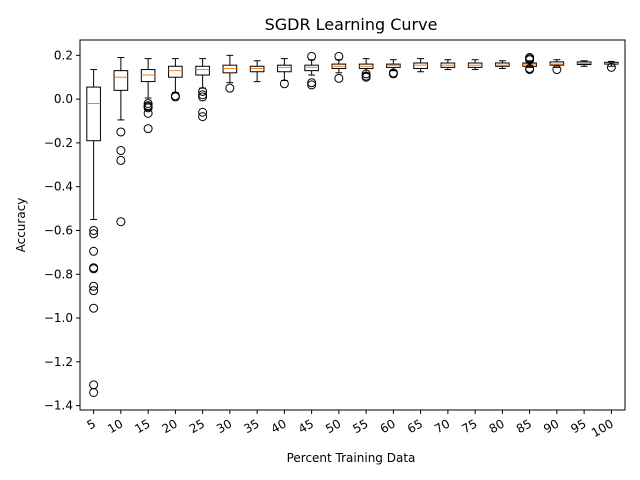 The image size is (640, 480). What do you see at coordinates (415, 426) in the screenshot?
I see `x-tick-label: 65` at bounding box center [415, 426].